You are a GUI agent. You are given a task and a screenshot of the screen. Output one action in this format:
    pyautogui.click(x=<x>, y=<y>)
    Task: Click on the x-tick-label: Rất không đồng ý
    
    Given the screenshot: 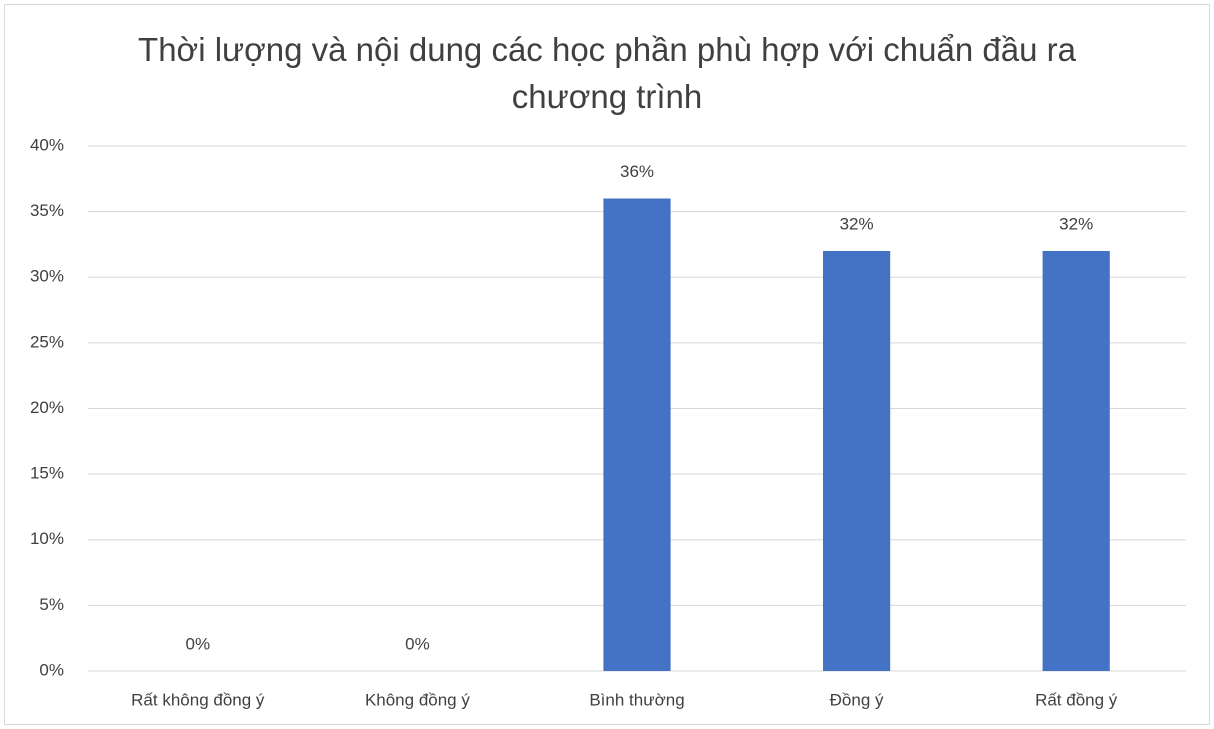 What is the action you would take?
    pyautogui.click(x=198, y=699)
    